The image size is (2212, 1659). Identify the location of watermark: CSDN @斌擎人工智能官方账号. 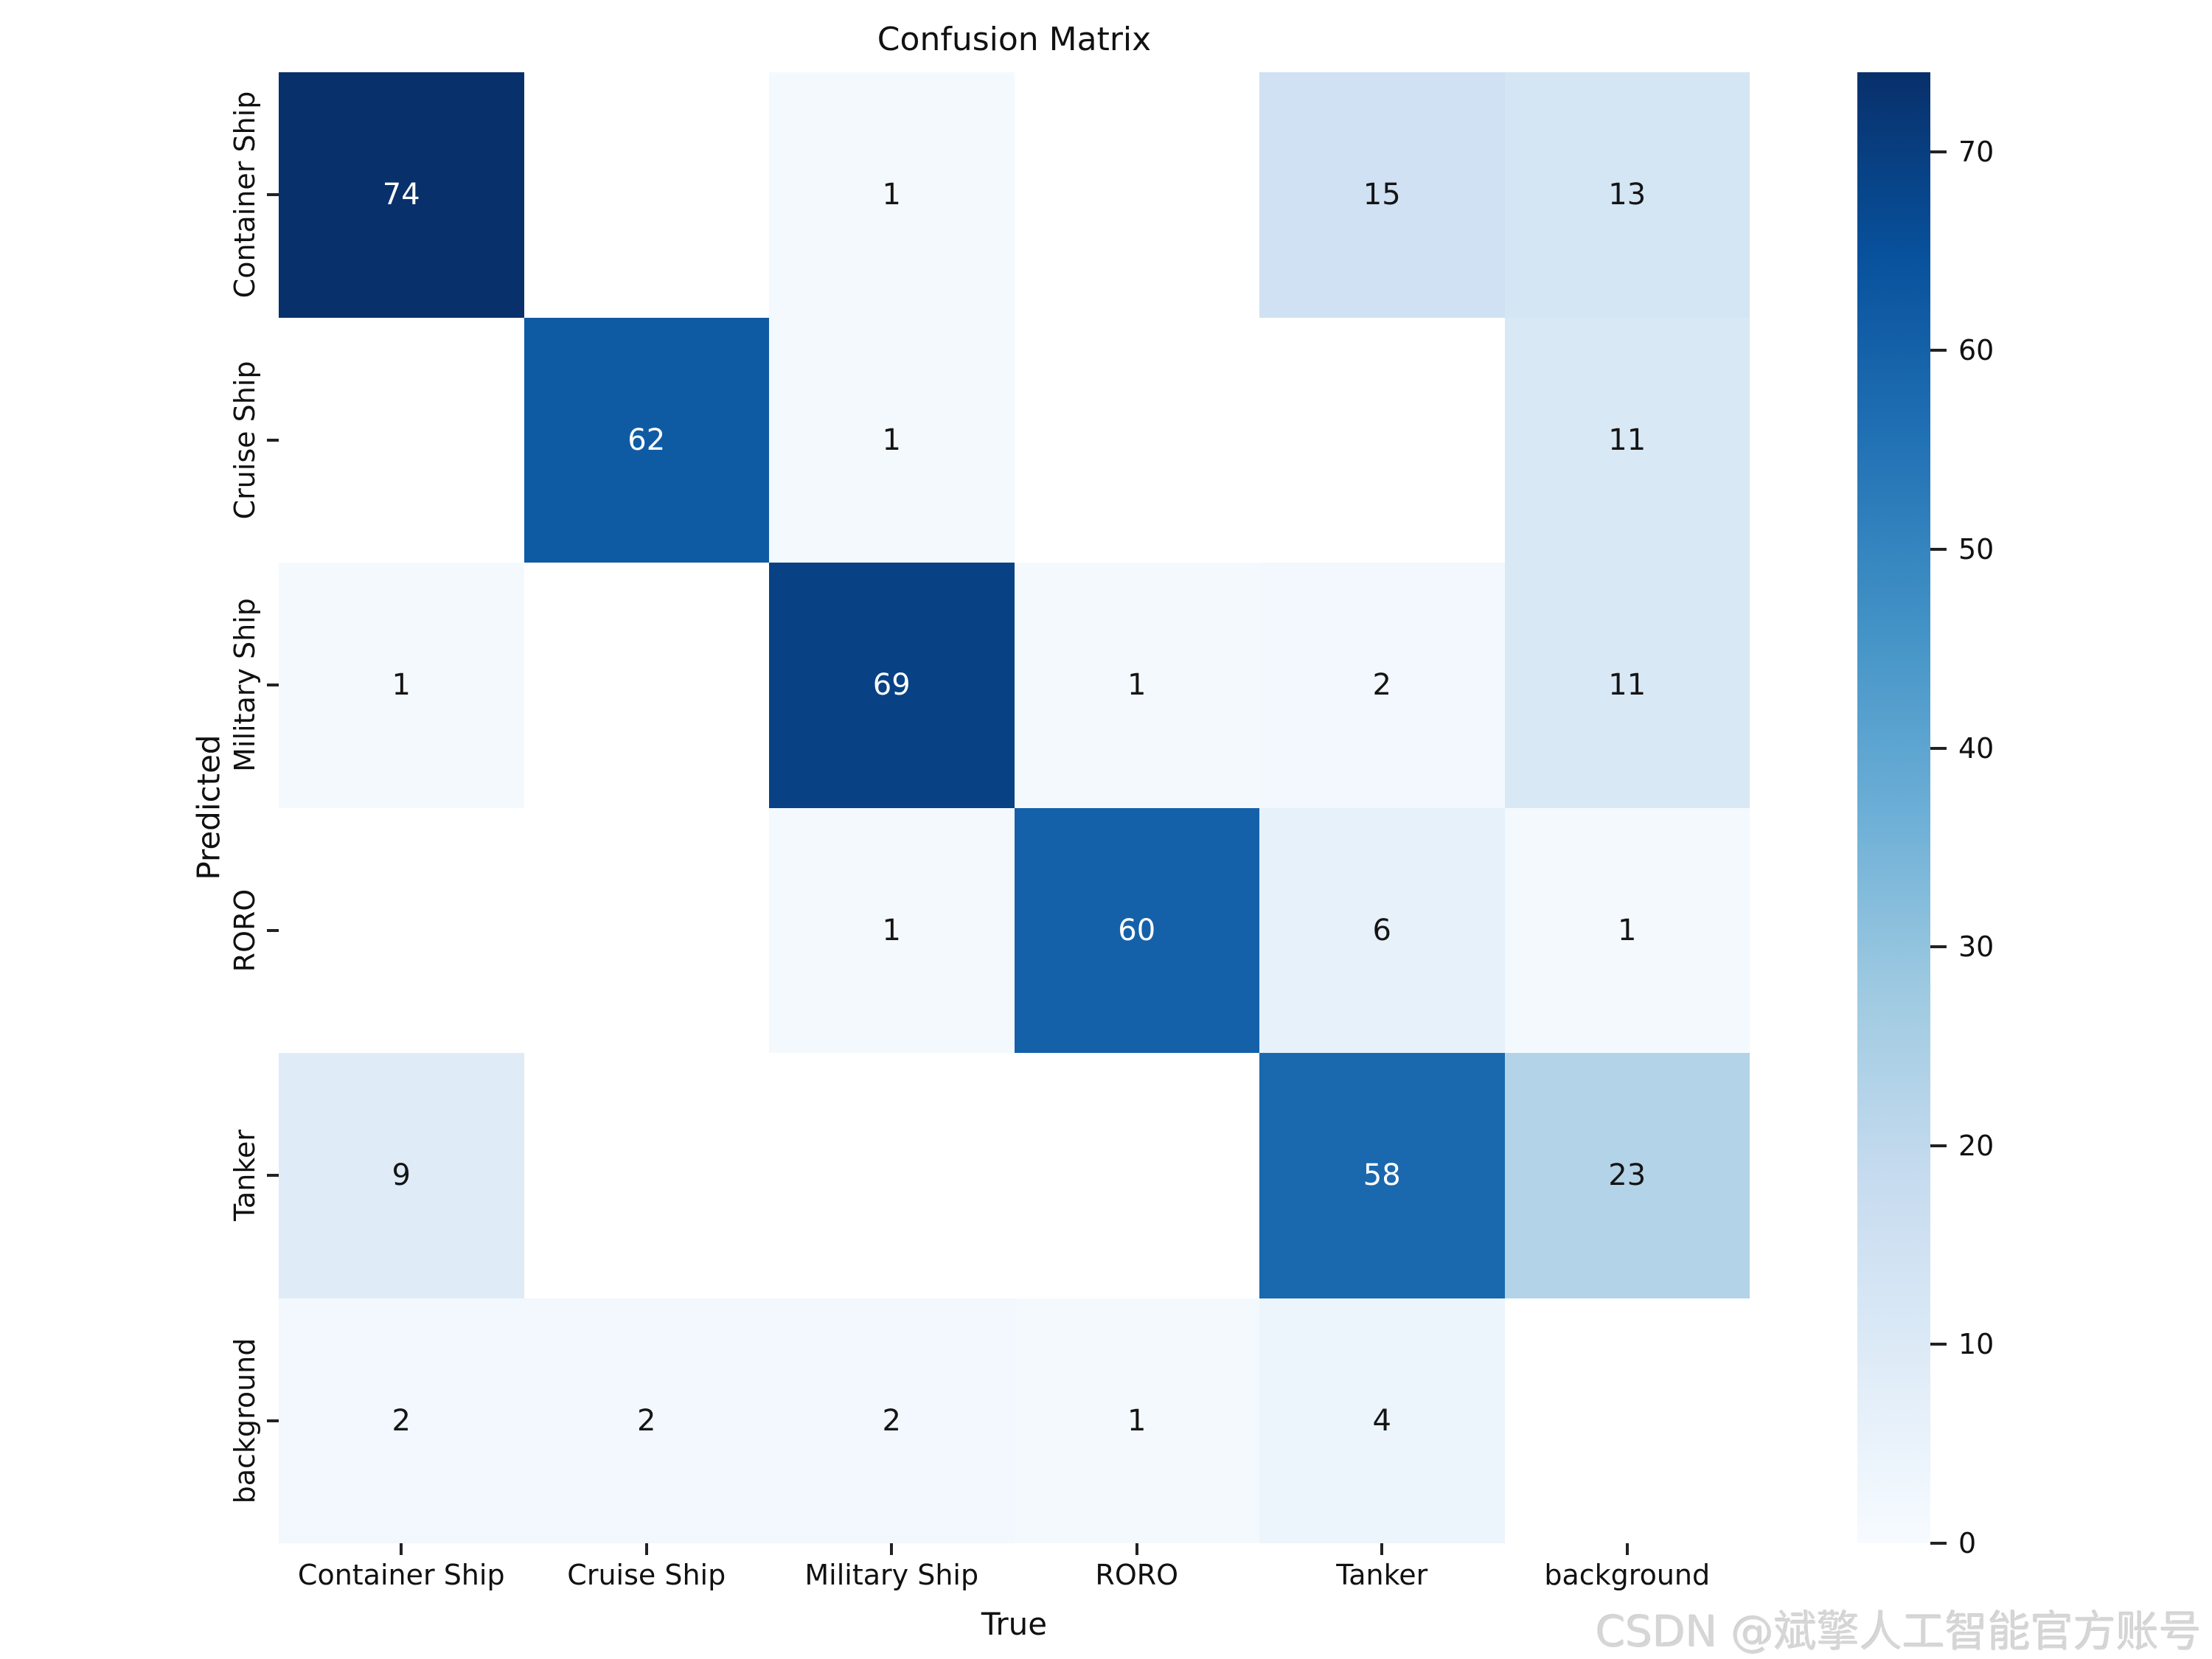
(1899, 1632).